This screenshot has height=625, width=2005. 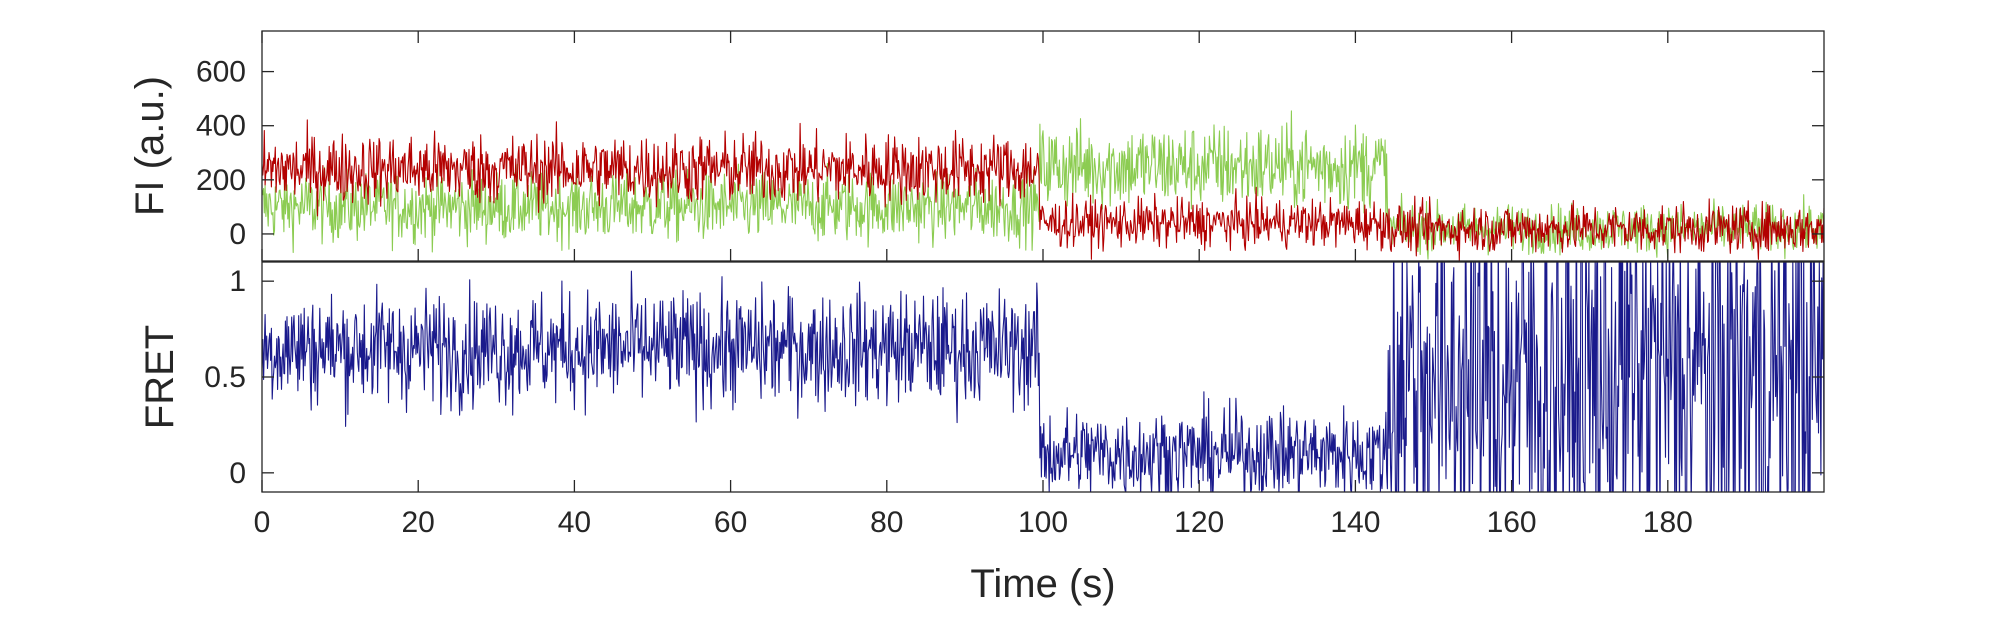 I want to click on x-tick-label: 160, so click(x=1512, y=522).